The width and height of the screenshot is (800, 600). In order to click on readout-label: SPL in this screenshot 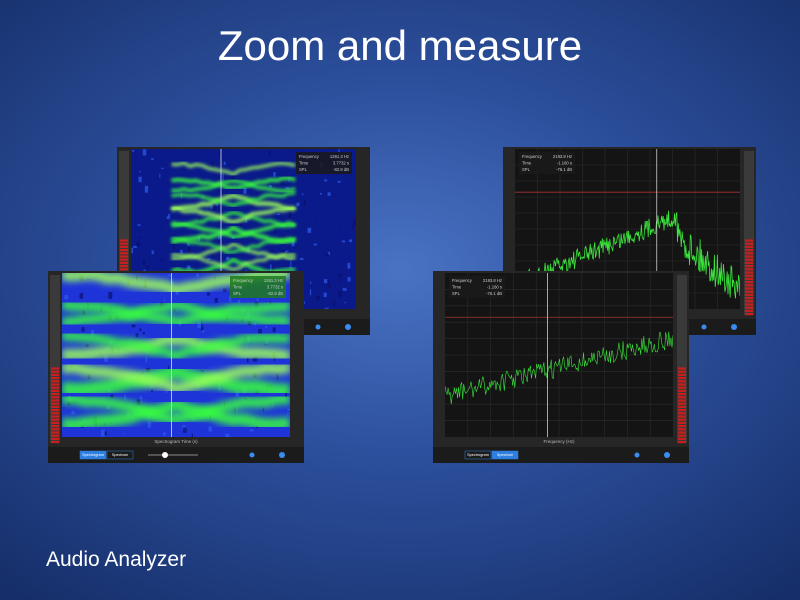, I will do `click(456, 293)`.